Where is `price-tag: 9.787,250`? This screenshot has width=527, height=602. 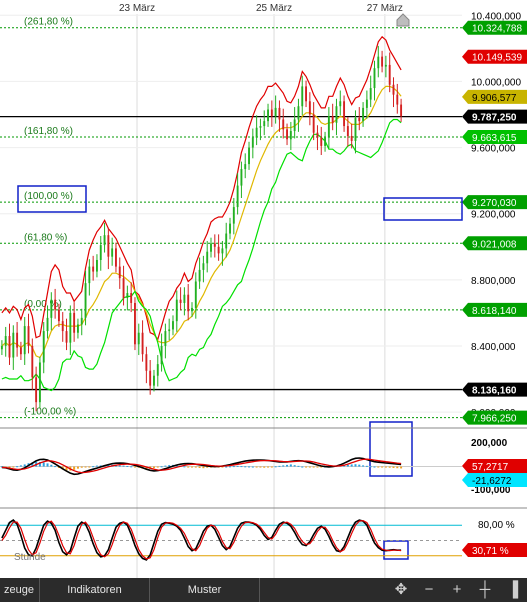
price-tag: 9.787,250 is located at coordinates (494, 118).